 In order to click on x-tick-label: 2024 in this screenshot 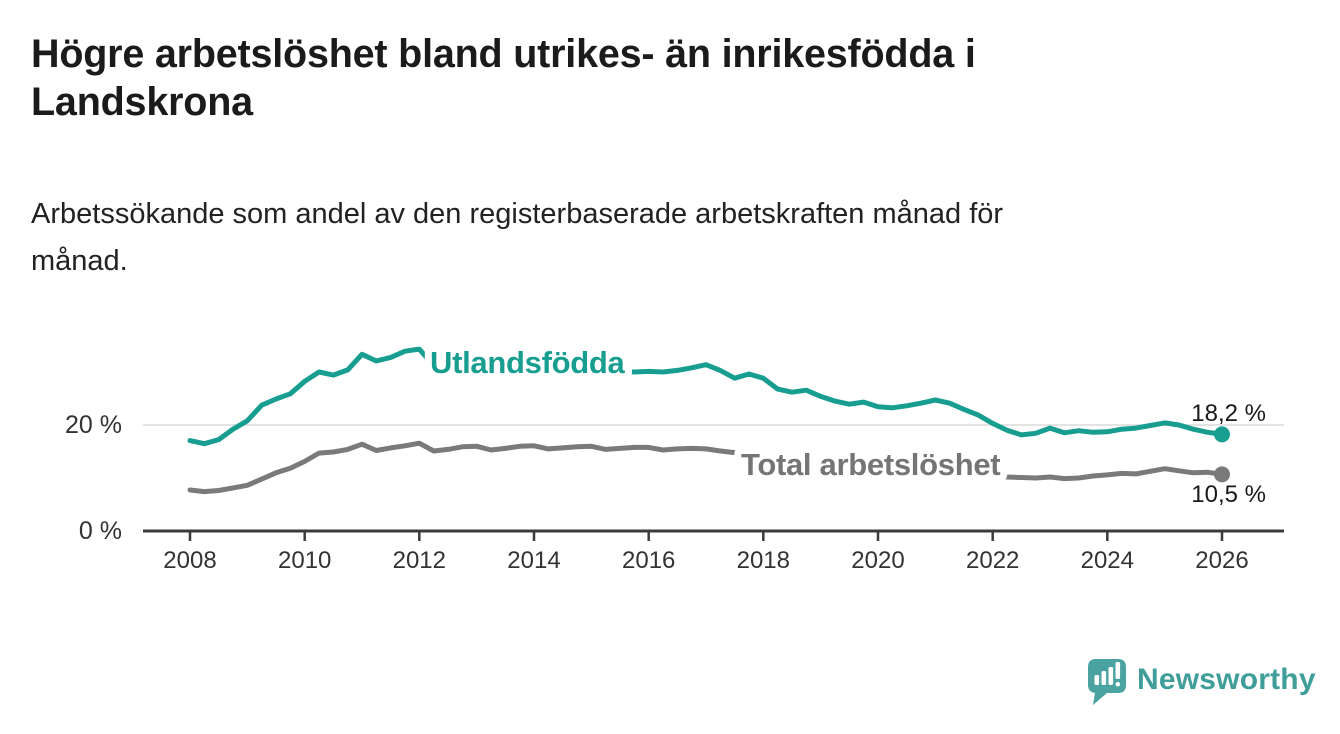, I will do `click(1107, 560)`.